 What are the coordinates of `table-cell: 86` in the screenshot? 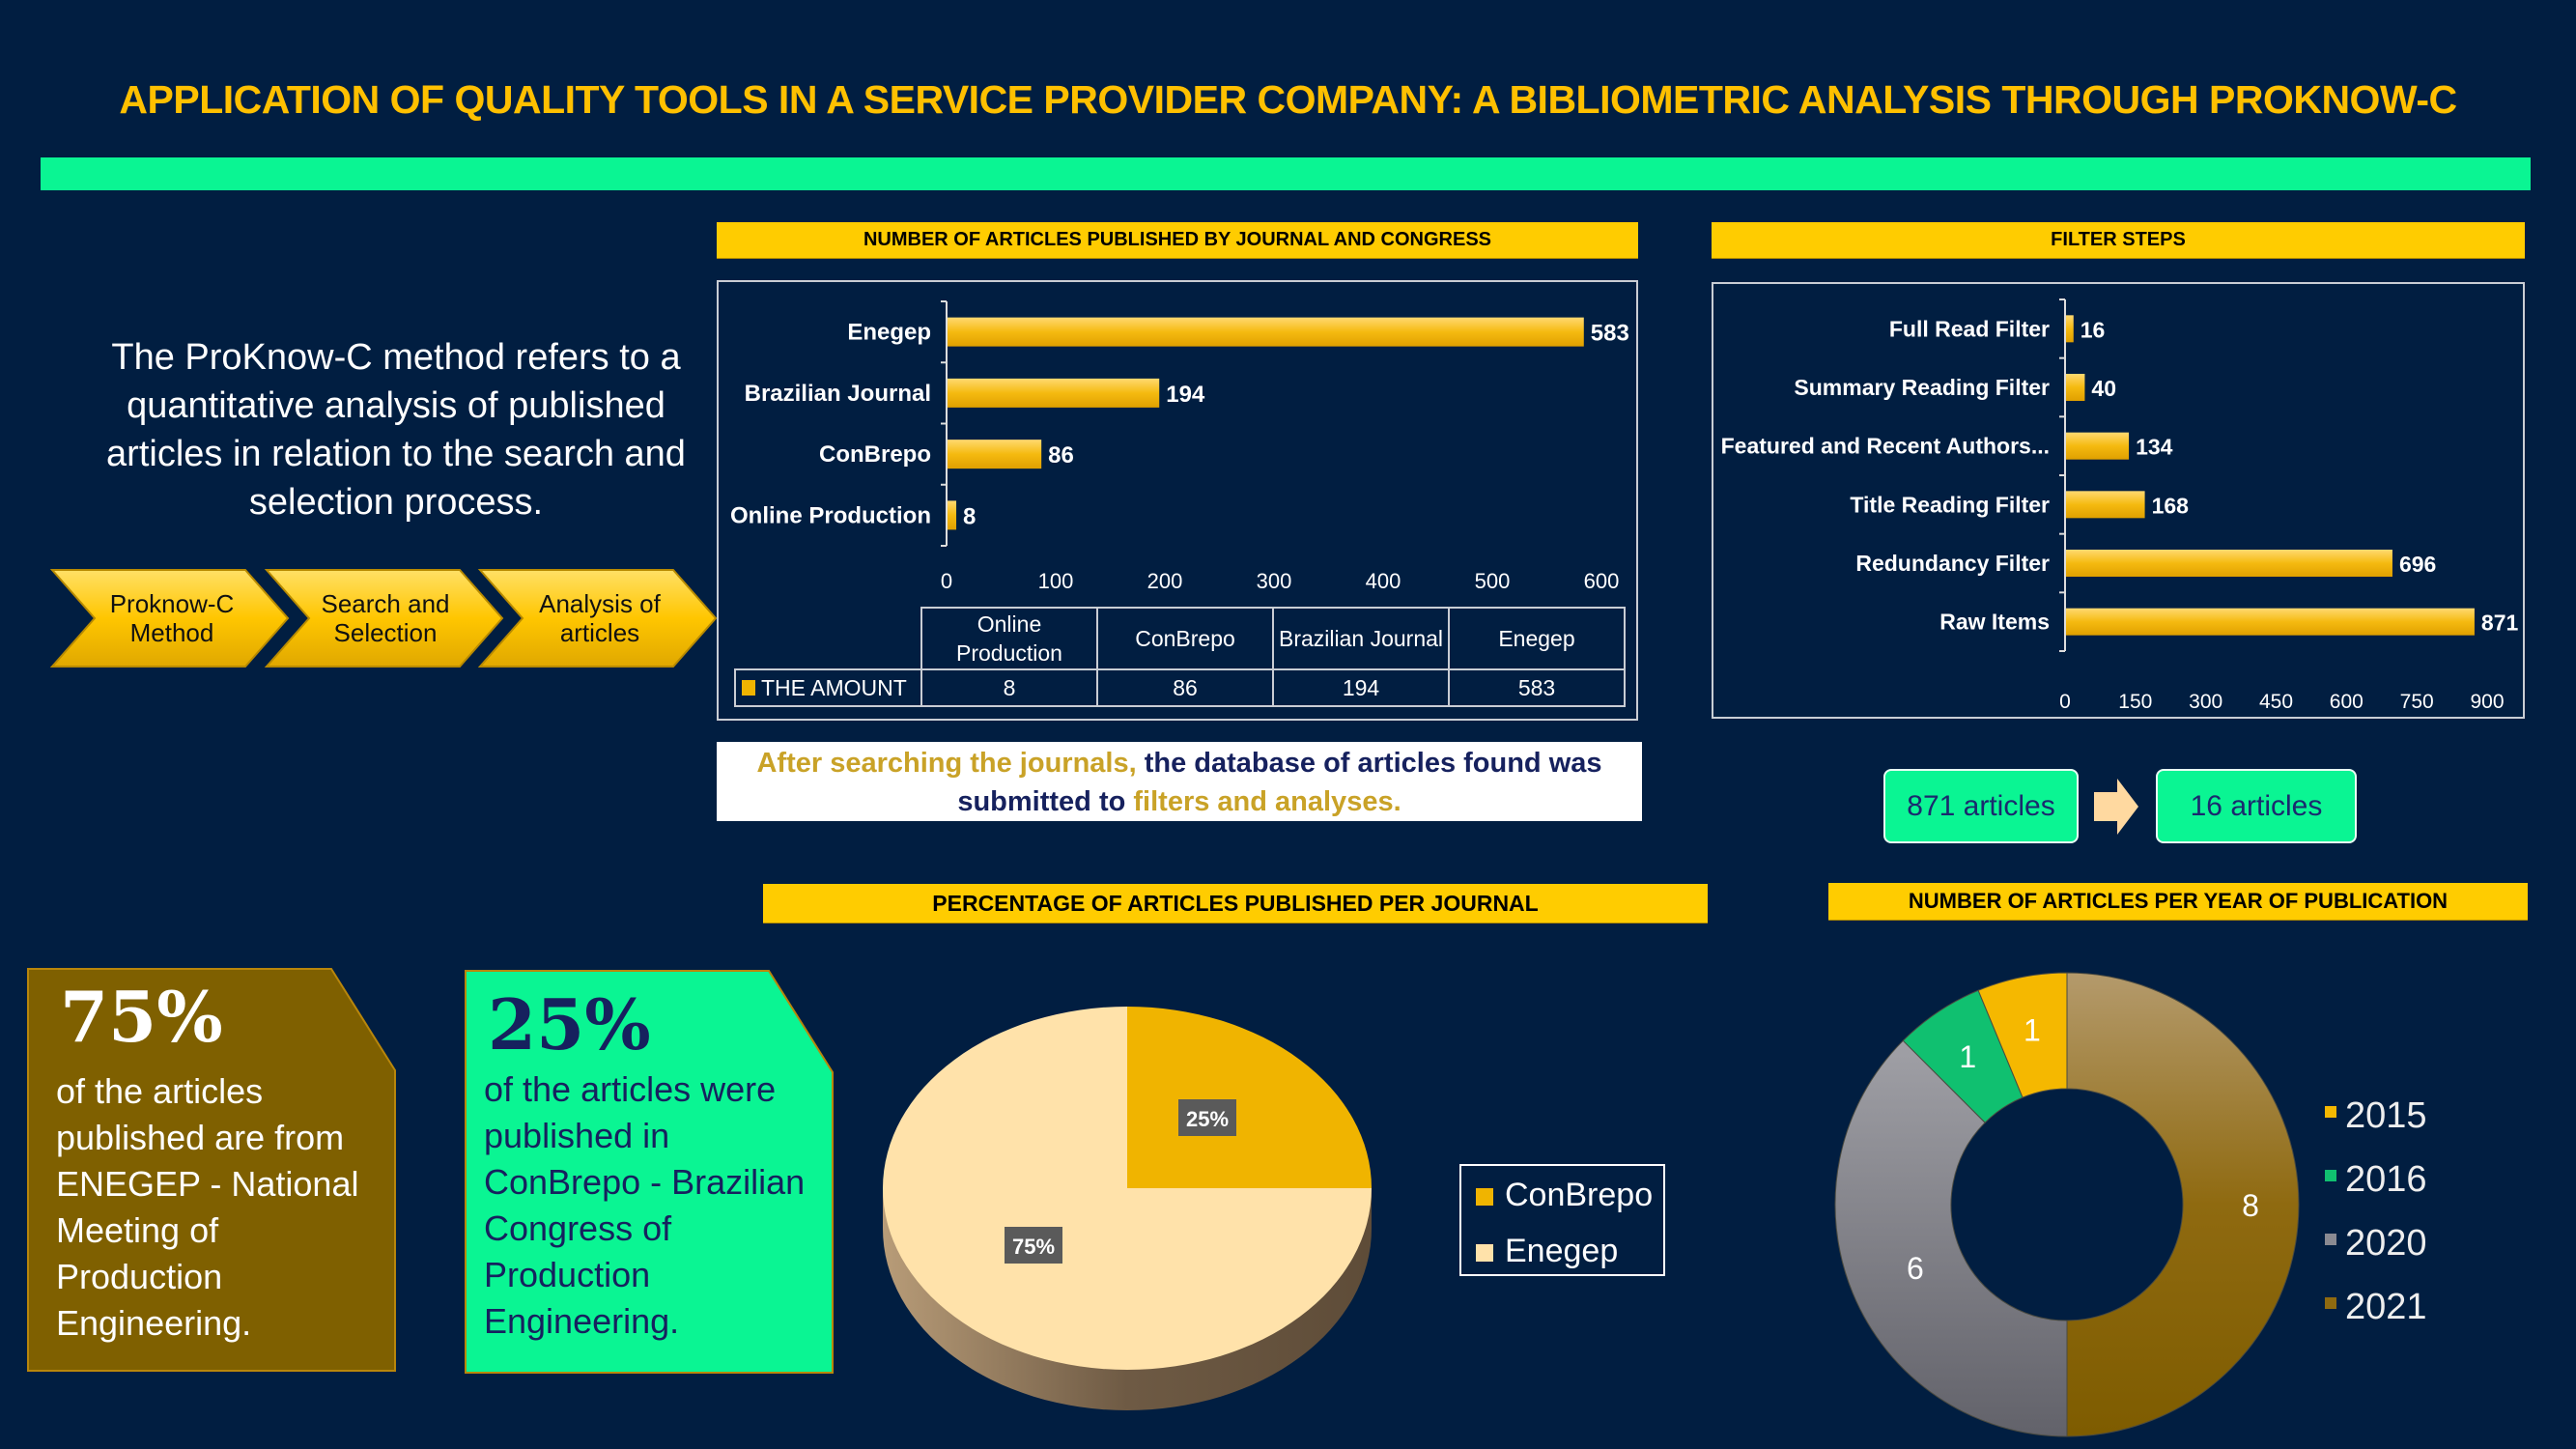 It's located at (1185, 687).